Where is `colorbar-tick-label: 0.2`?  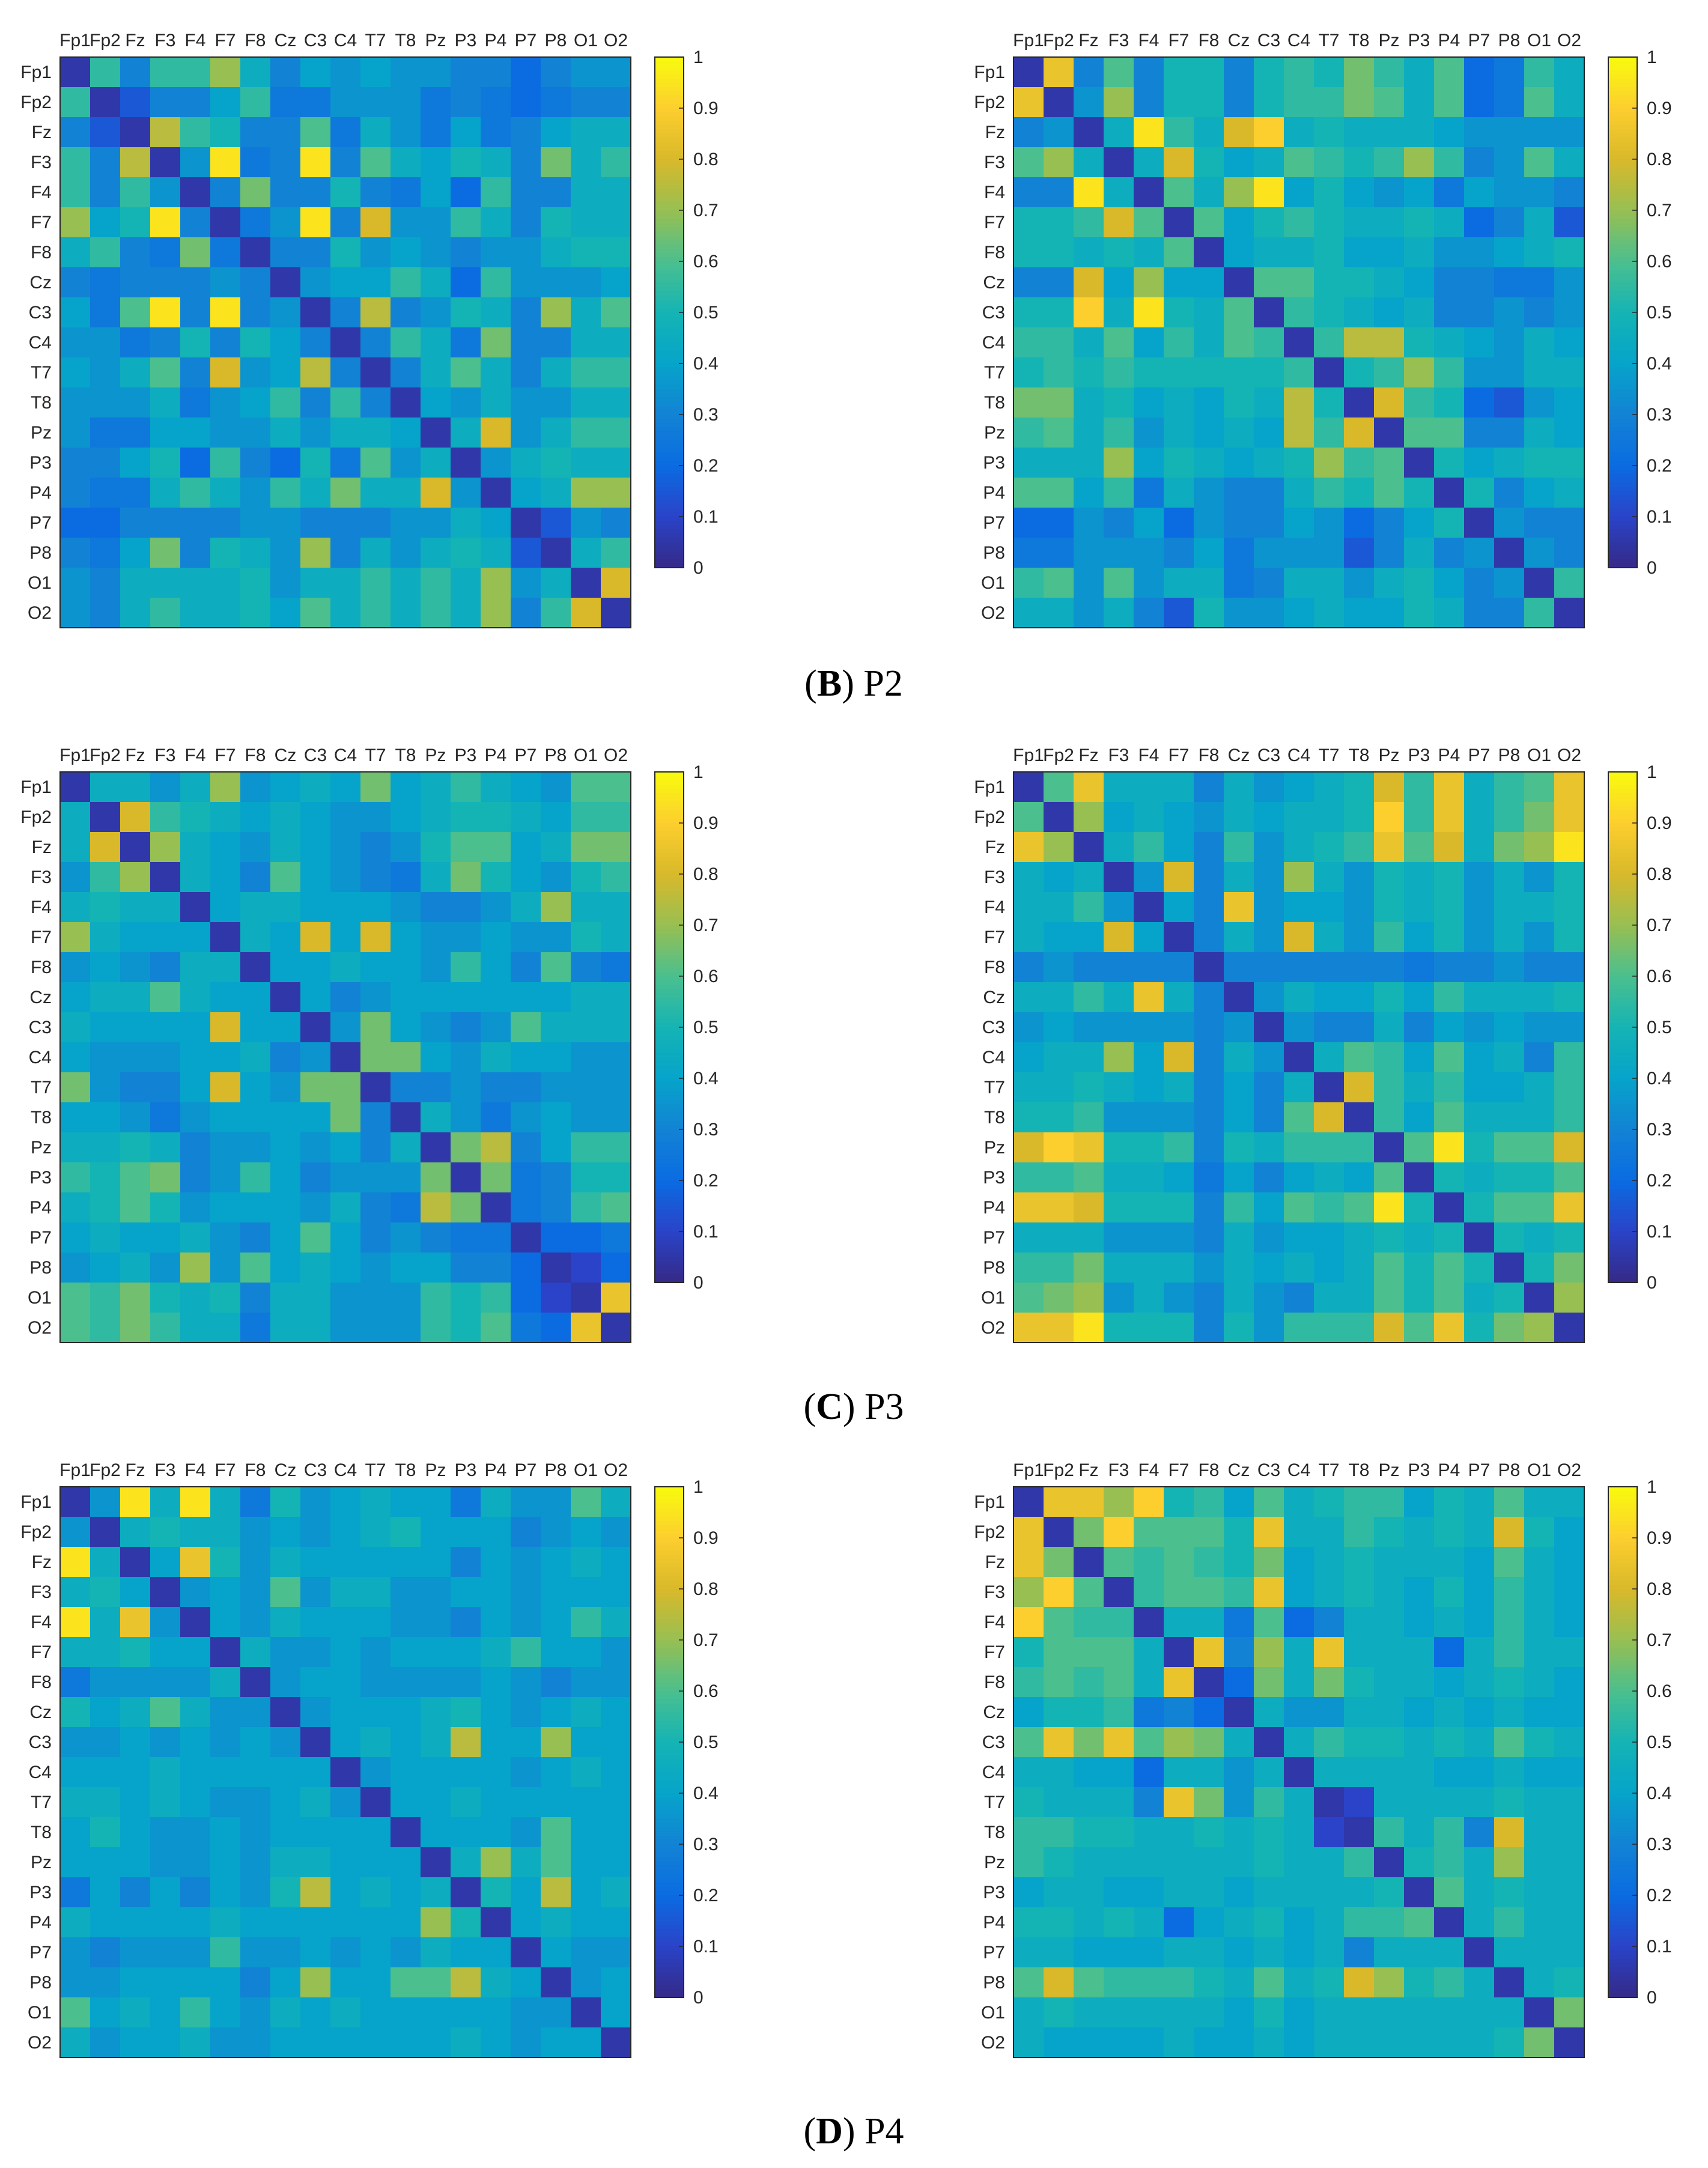 colorbar-tick-label: 0.2 is located at coordinates (1659, 1895).